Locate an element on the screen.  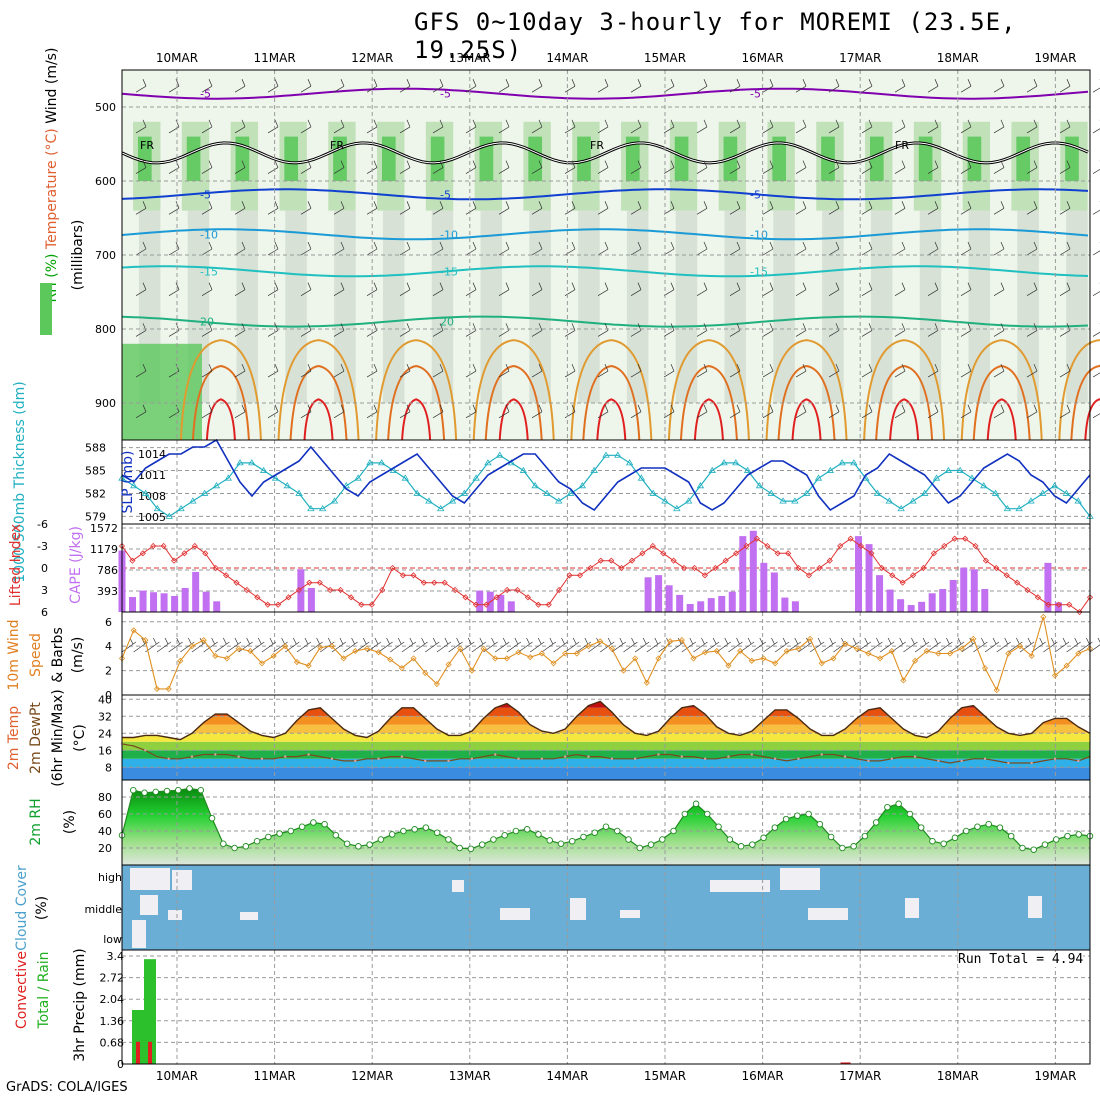
lifted-tick: 0 is located at coordinates (44, 568).